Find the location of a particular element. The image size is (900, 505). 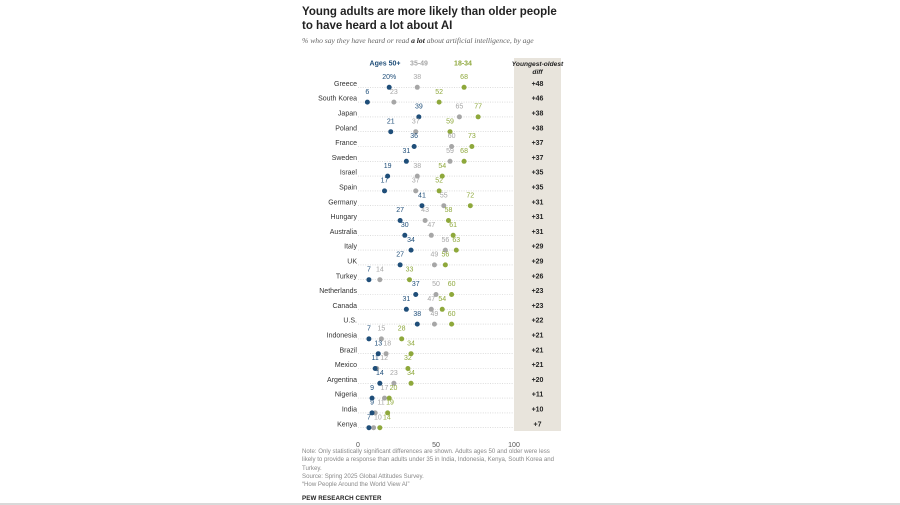

diff-value: +20 is located at coordinates (538, 380).